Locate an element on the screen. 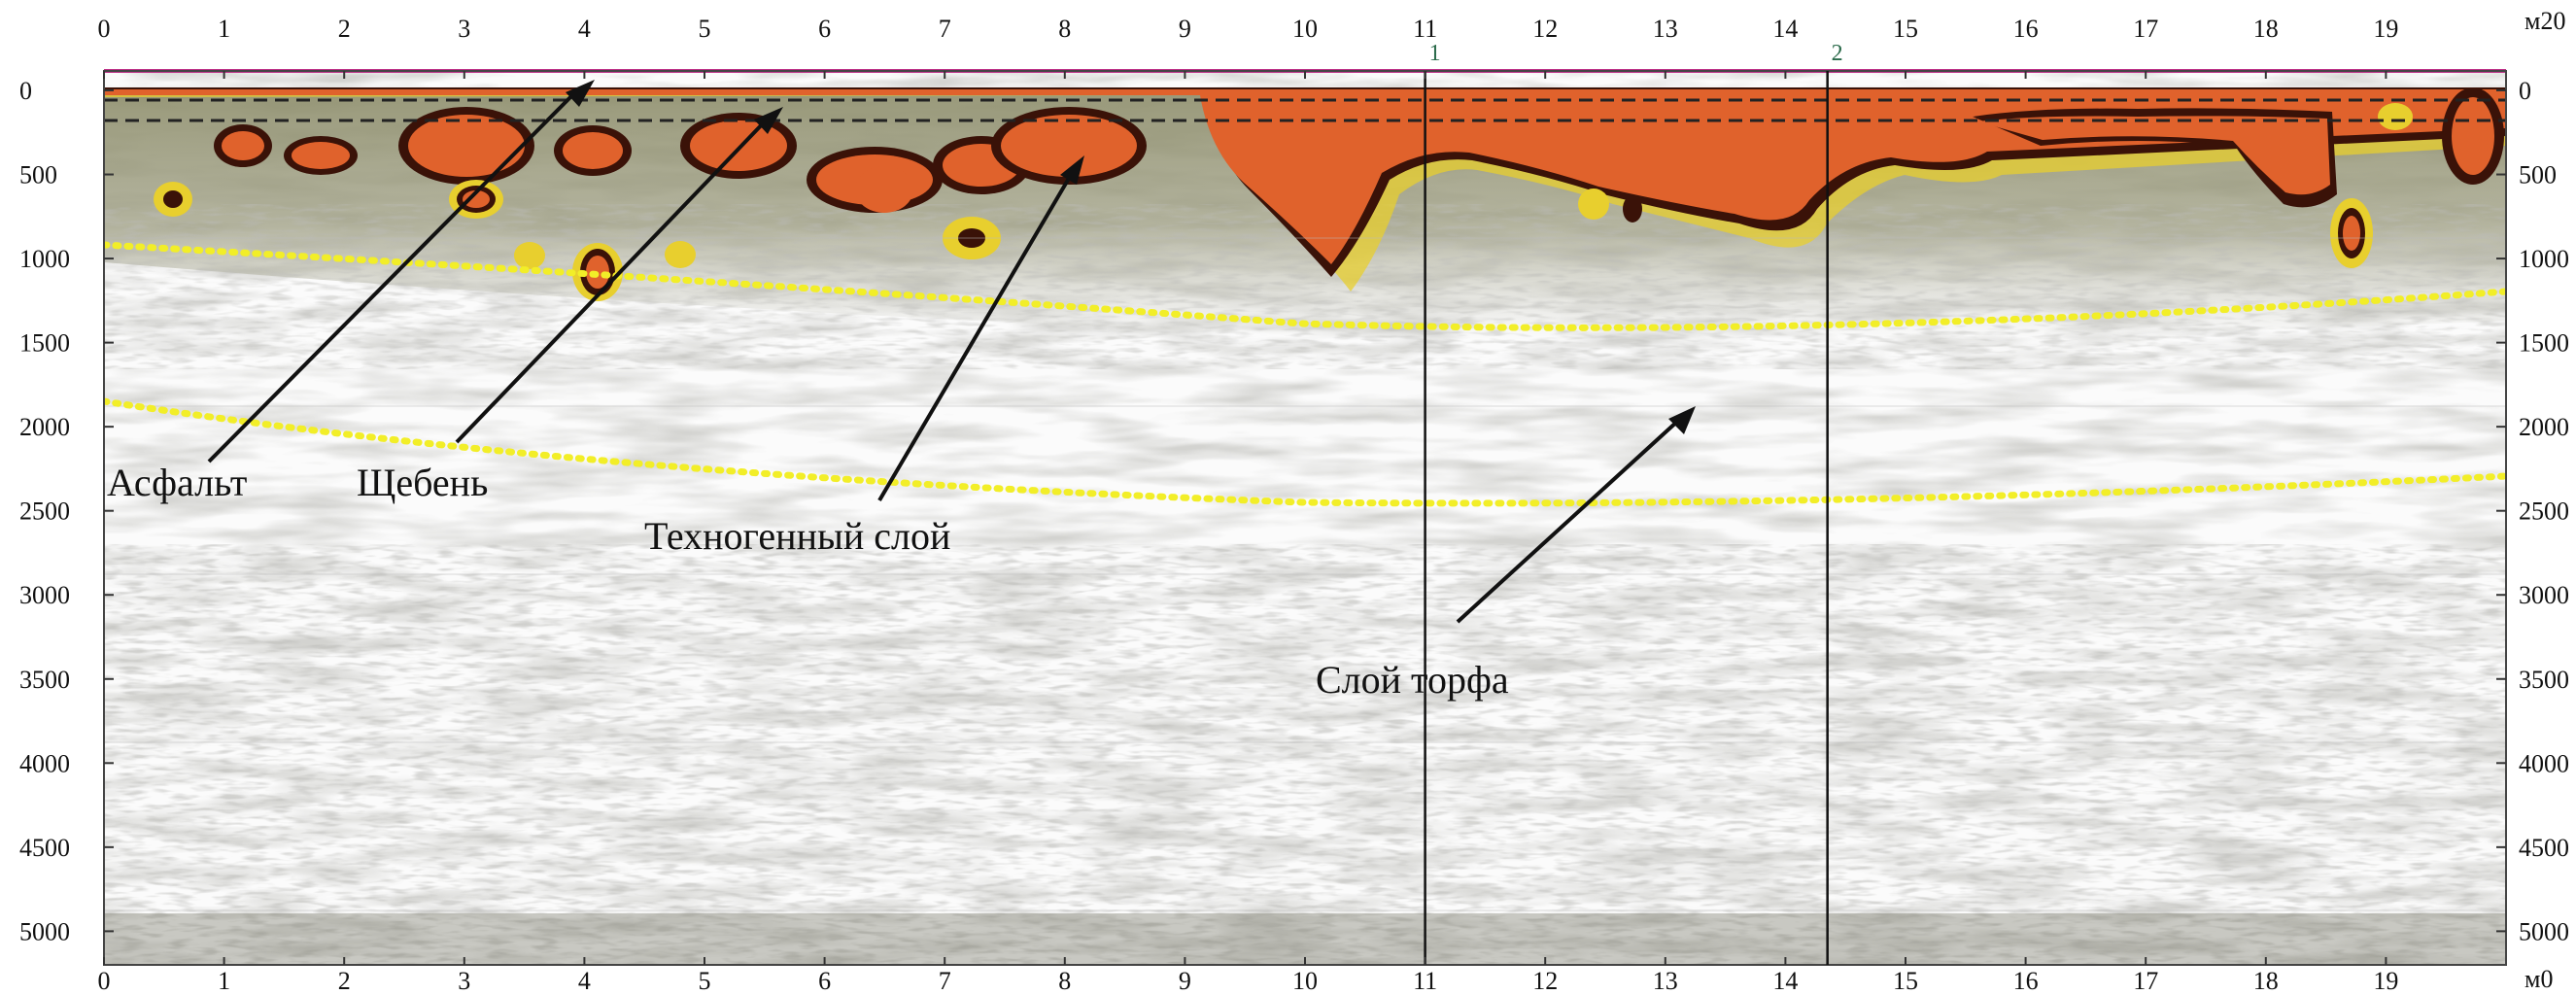 The height and width of the screenshot is (995, 2576). x-top-tick-label: 19 is located at coordinates (2386, 29).